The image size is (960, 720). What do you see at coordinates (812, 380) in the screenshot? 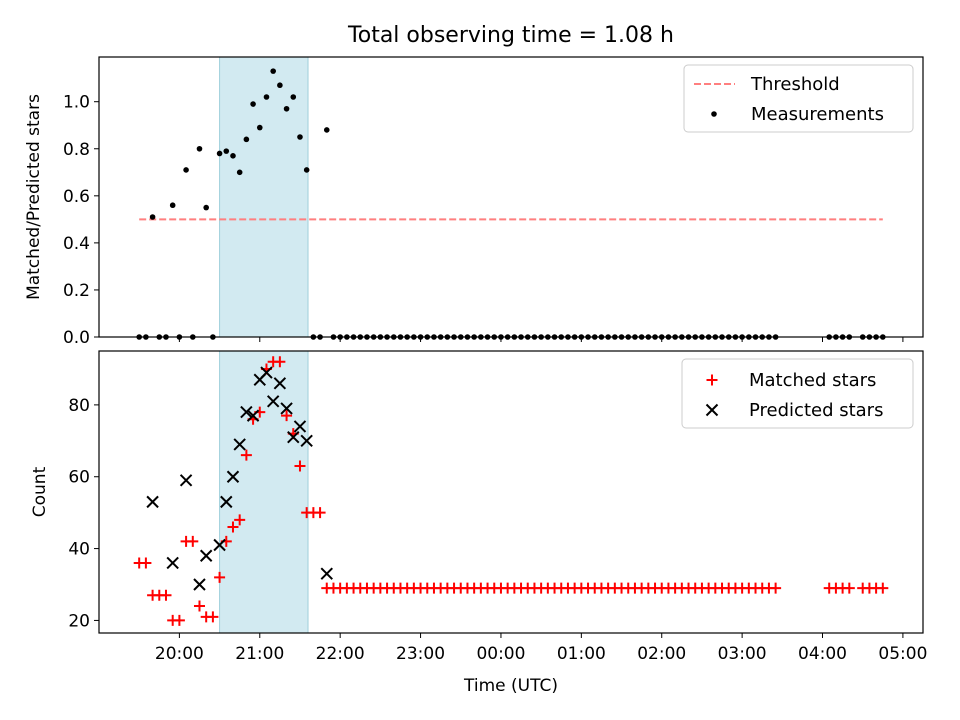
I see `legend-label: Matched stars` at bounding box center [812, 380].